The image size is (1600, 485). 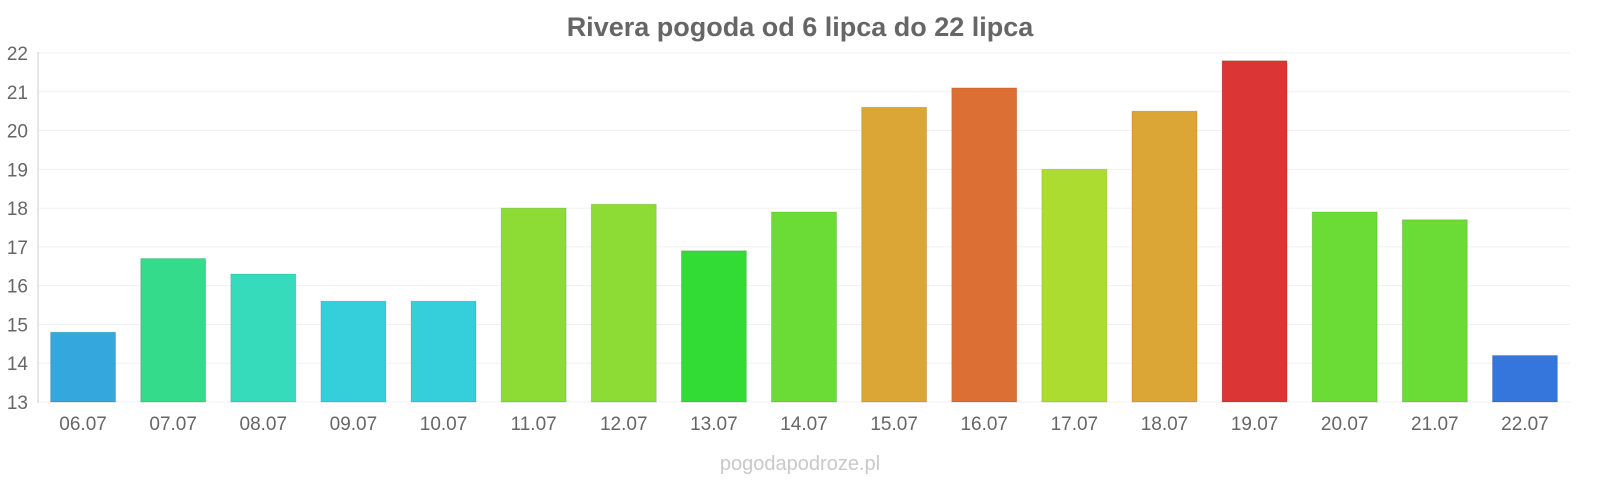 What do you see at coordinates (1435, 424) in the screenshot?
I see `x-tick-label: 21.07` at bounding box center [1435, 424].